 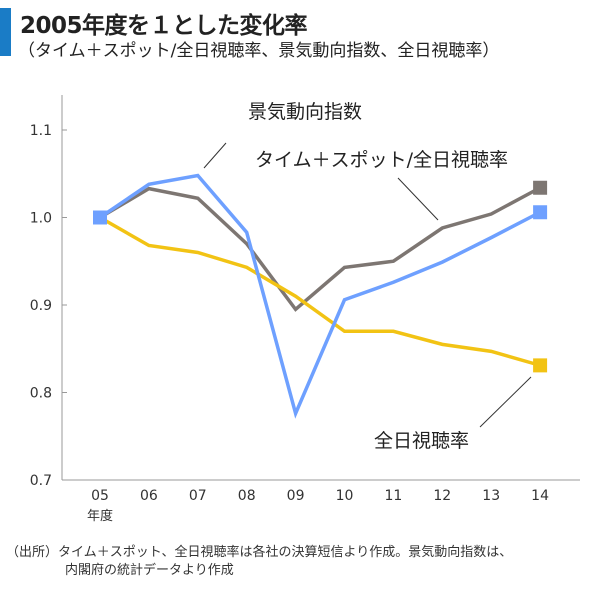 What do you see at coordinates (418, 199) in the screenshot?
I see `leader-line-ratio` at bounding box center [418, 199].